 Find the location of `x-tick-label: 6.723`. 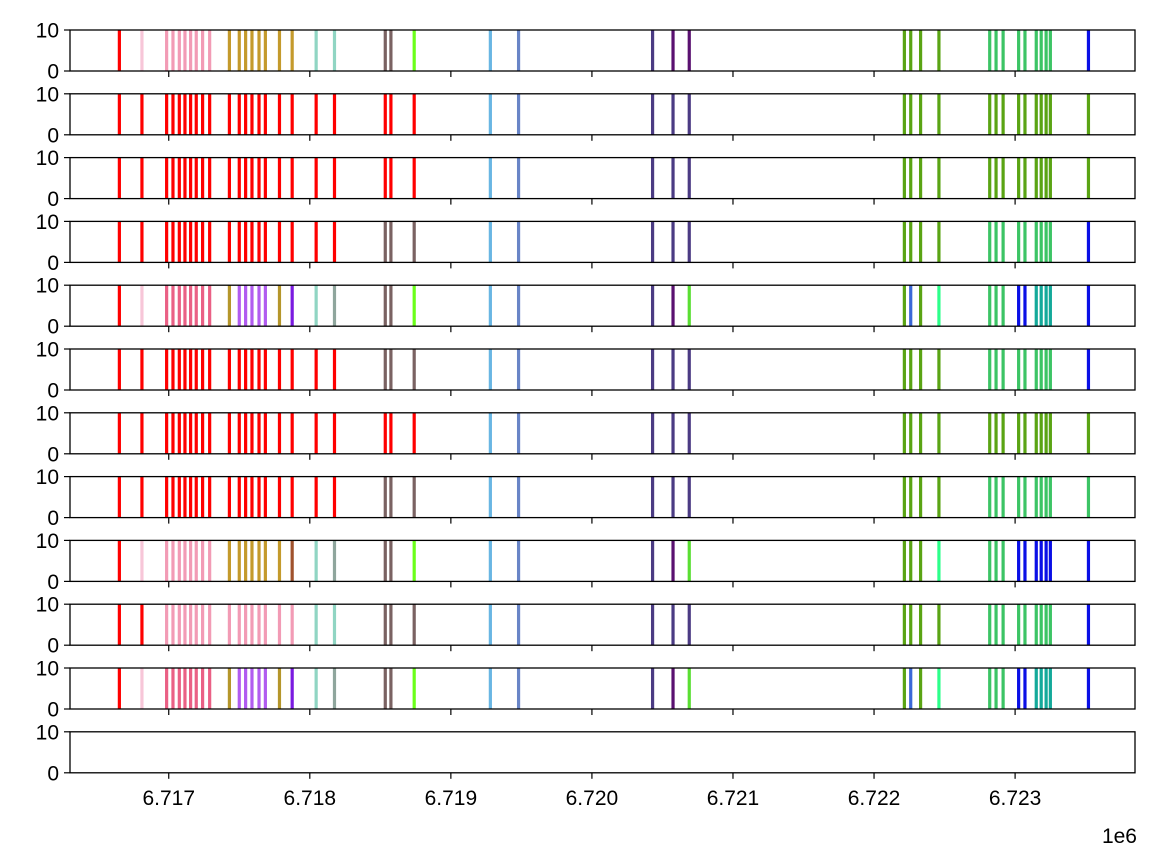

x-tick-label: 6.723 is located at coordinates (1015, 798).